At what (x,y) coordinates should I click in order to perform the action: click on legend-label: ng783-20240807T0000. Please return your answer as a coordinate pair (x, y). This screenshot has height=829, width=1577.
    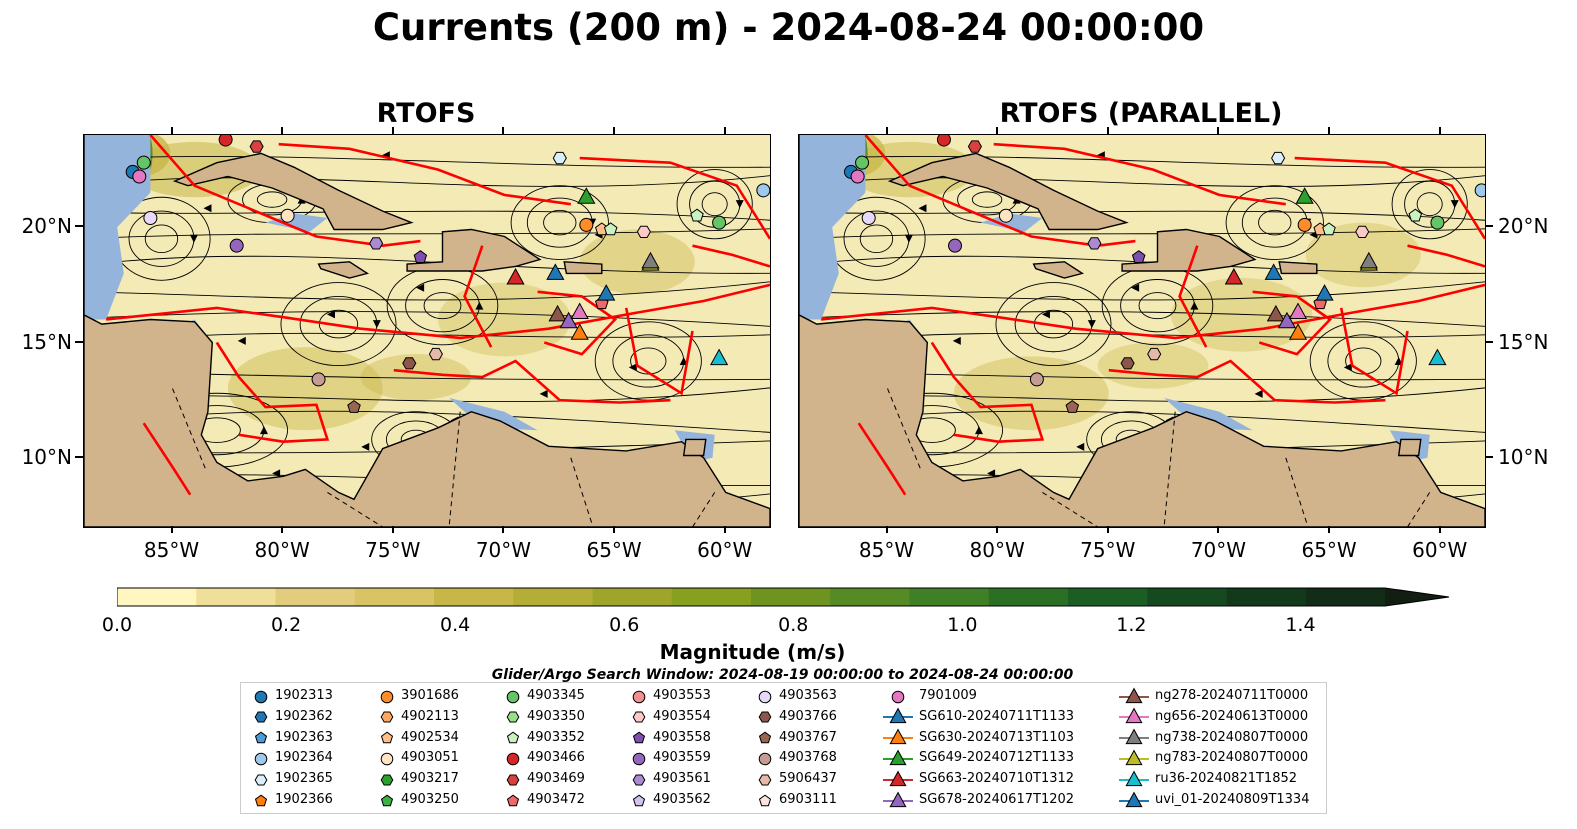
    Looking at the image, I should click on (1232, 758).